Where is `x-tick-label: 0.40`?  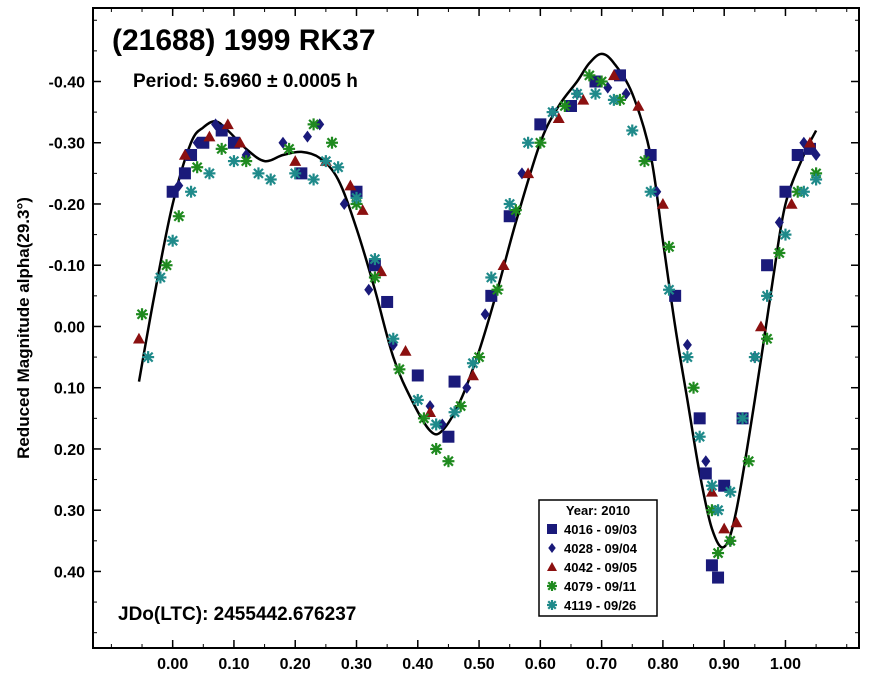
x-tick-label: 0.40 is located at coordinates (417, 664).